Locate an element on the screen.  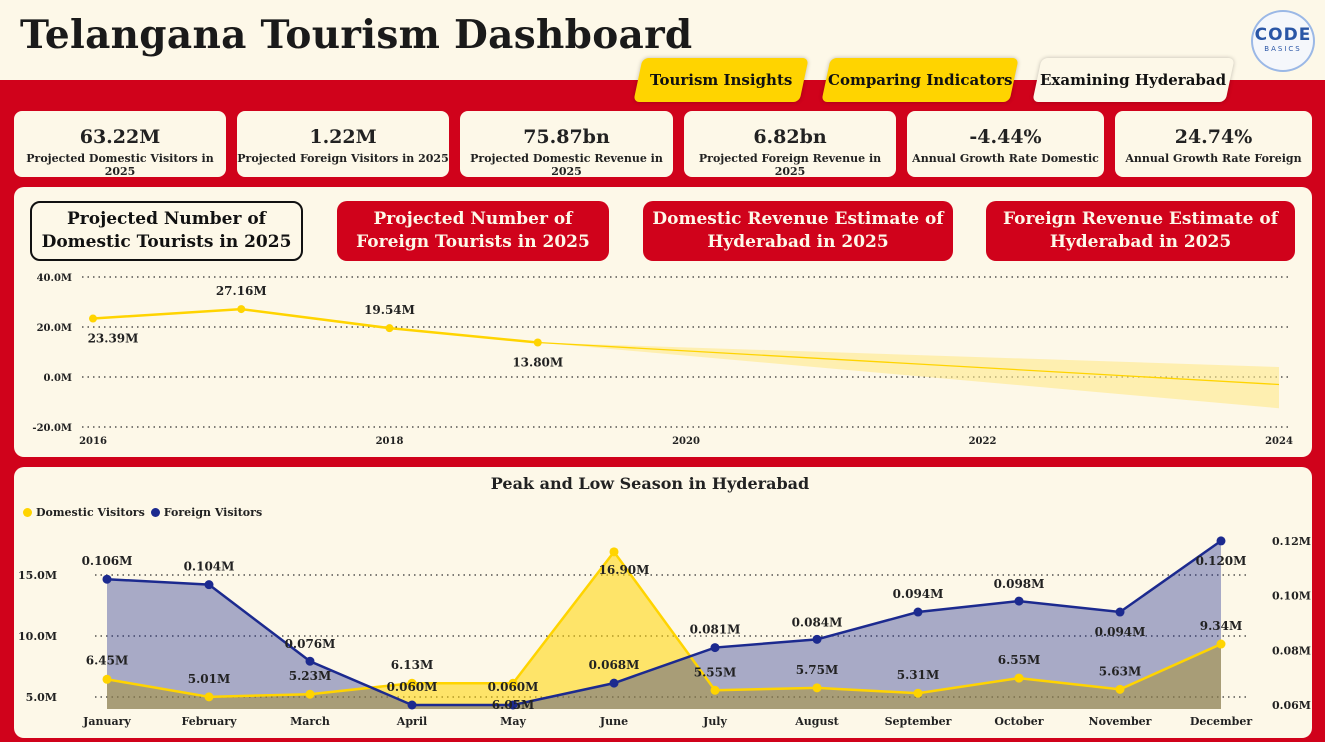
kpi-value: 24.74% is located at coordinates (1213, 137).